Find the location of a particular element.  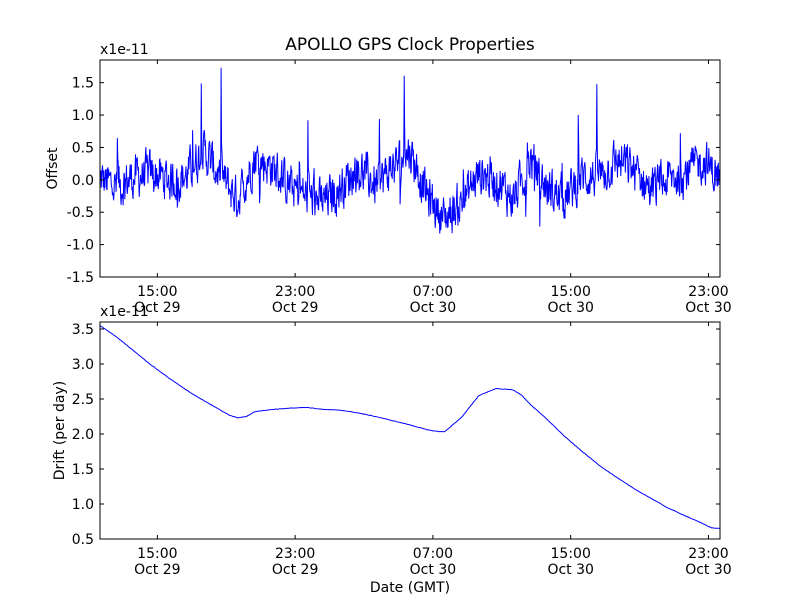

y-tick-label: 3.5 is located at coordinates (83, 330).